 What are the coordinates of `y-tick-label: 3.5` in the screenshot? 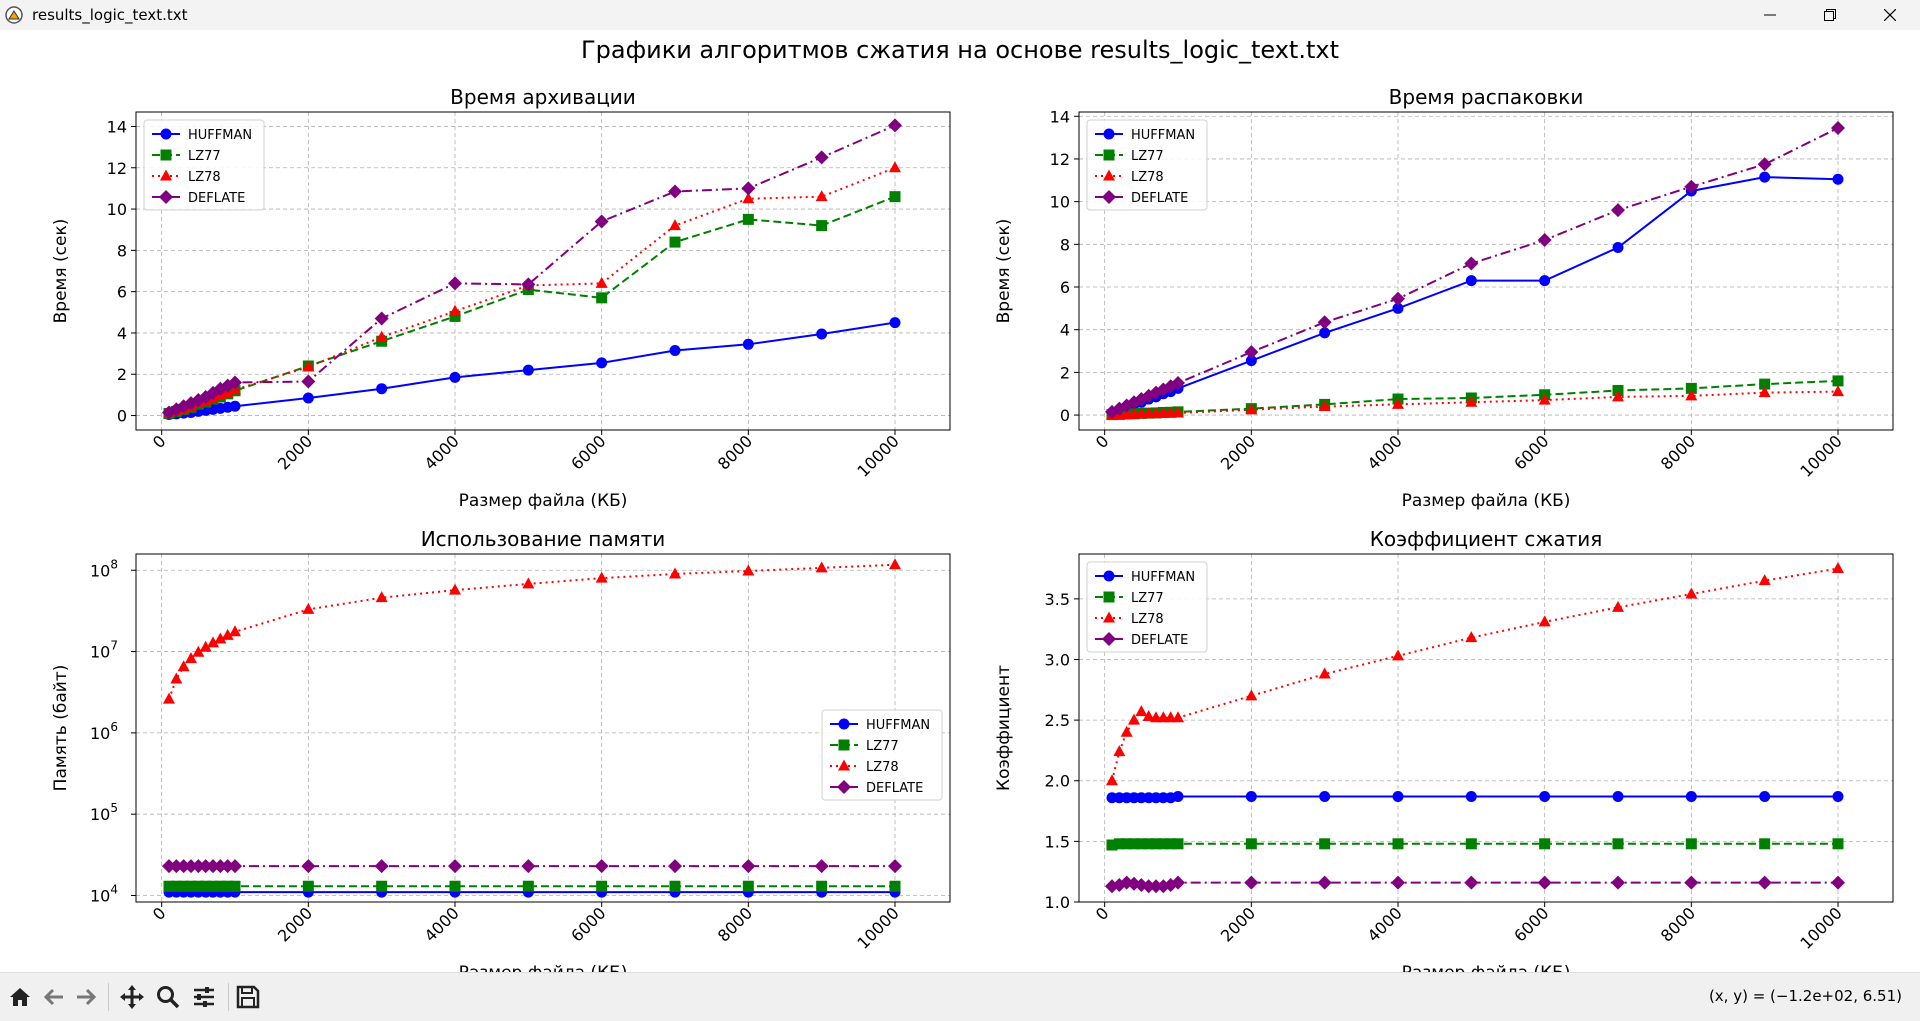 It's located at (1057, 599).